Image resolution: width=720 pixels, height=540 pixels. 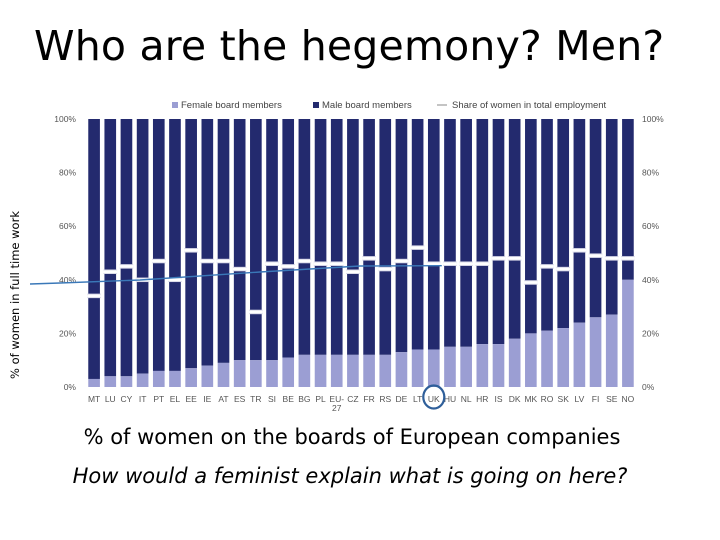 I want to click on bar-female-ro, so click(x=547, y=358).